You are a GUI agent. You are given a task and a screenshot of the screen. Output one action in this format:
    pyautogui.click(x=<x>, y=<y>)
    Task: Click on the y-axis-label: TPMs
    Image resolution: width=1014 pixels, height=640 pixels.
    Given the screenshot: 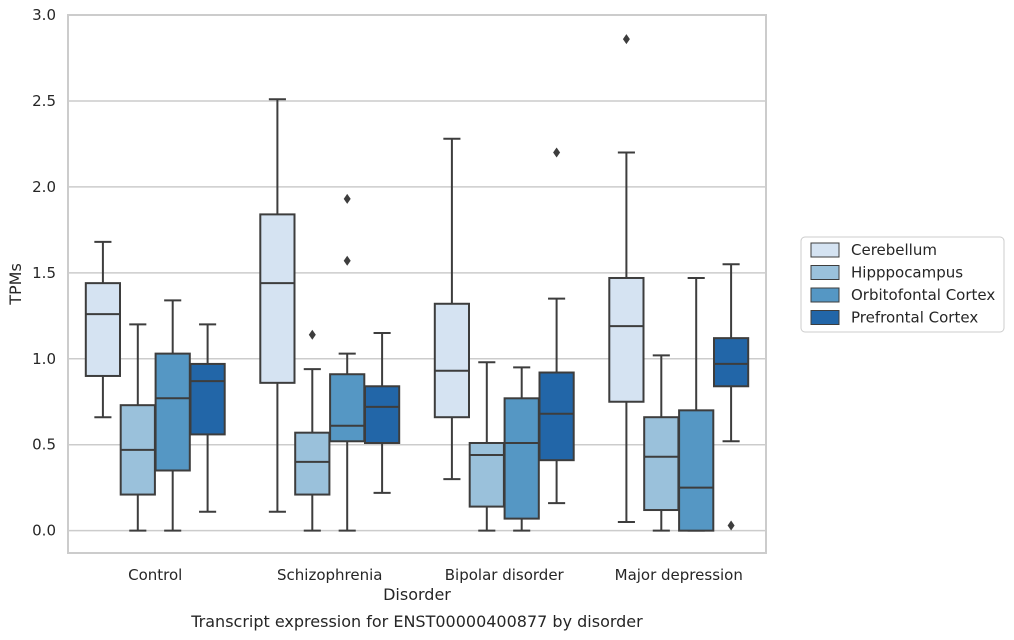 What is the action you would take?
    pyautogui.click(x=15, y=284)
    